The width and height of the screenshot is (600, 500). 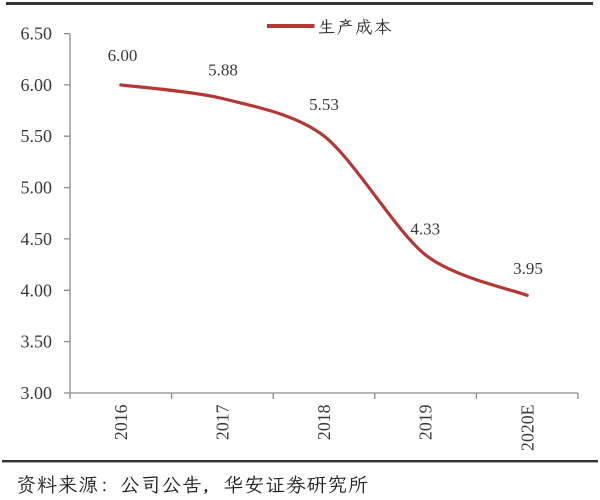 I want to click on svg-text: 5.00, so click(x=37, y=188).